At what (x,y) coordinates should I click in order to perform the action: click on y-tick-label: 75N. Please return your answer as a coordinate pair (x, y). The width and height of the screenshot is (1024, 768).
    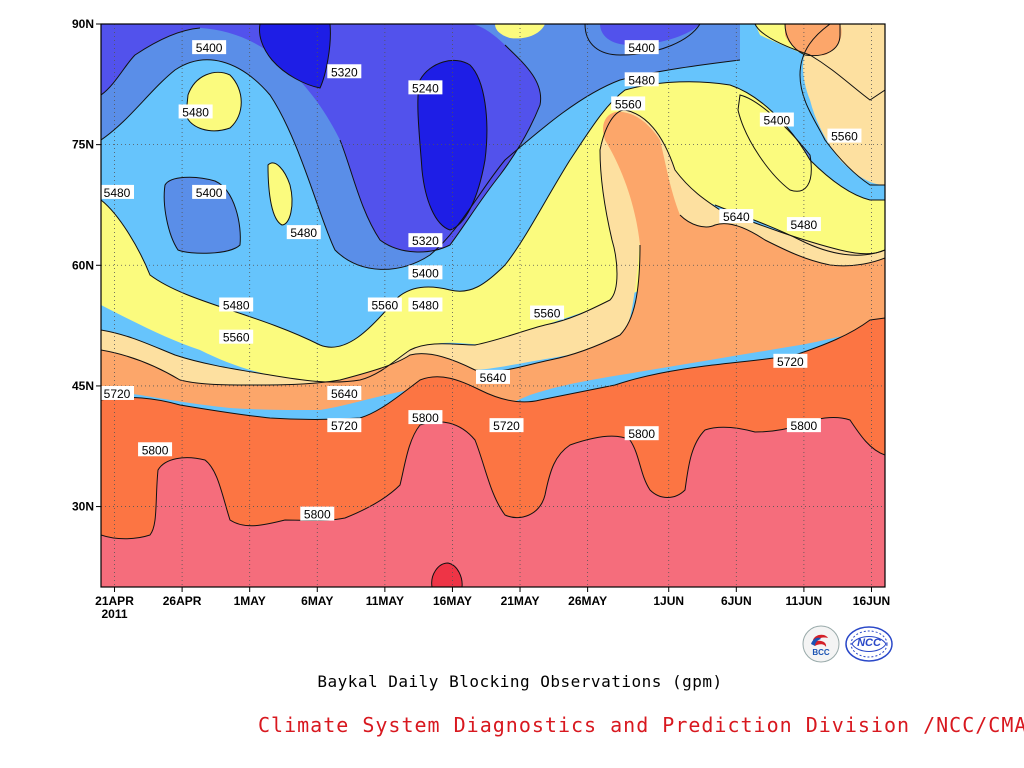
    Looking at the image, I should click on (83, 145).